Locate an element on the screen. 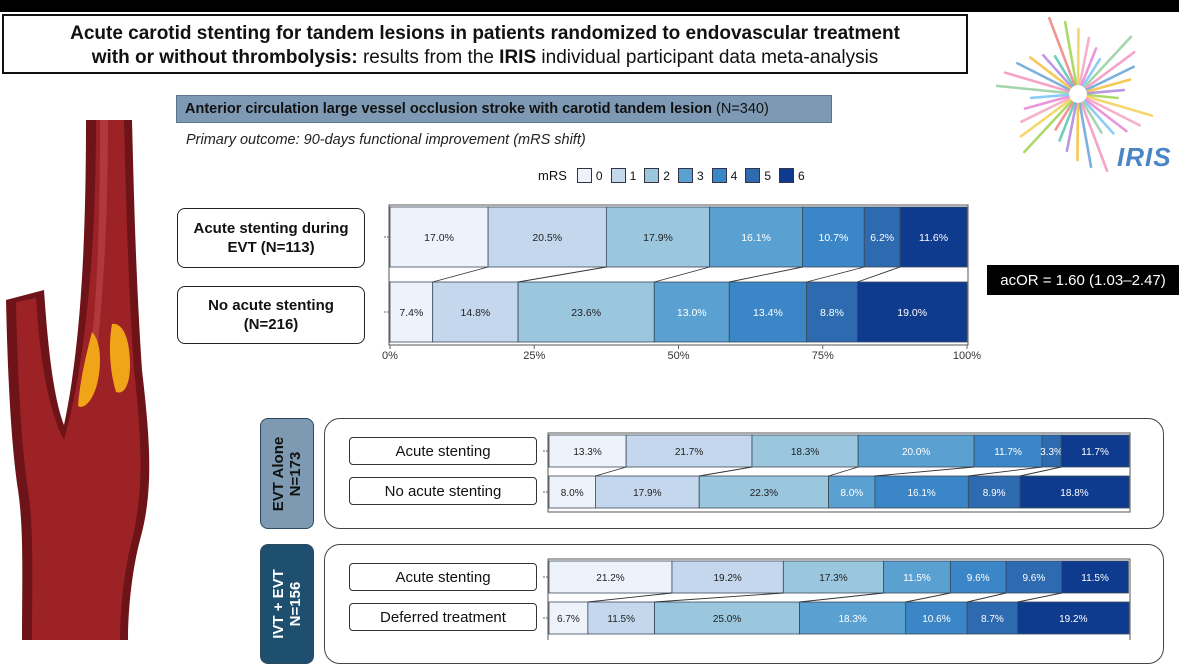  bar-label-r0-mrs3: 11.5% is located at coordinates (917, 578).